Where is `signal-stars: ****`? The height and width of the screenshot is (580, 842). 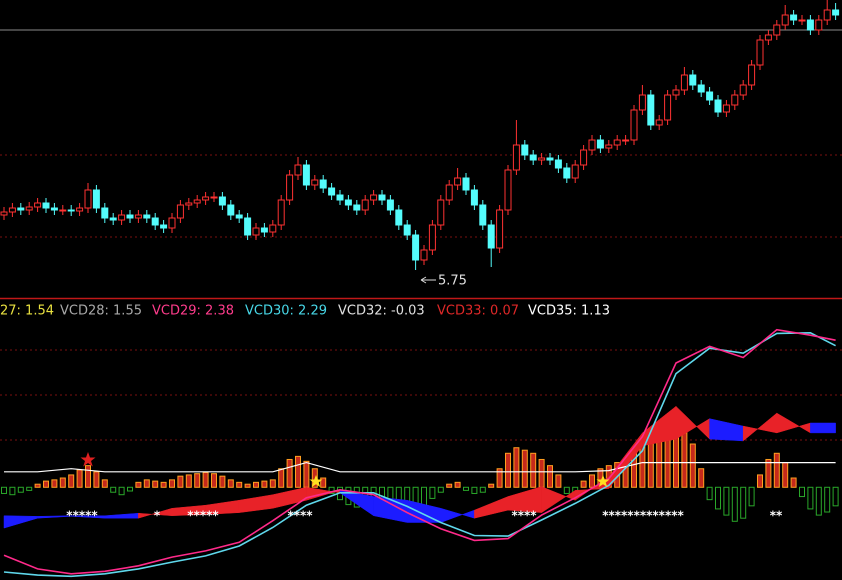
signal-stars: **** is located at coordinates (300, 516).